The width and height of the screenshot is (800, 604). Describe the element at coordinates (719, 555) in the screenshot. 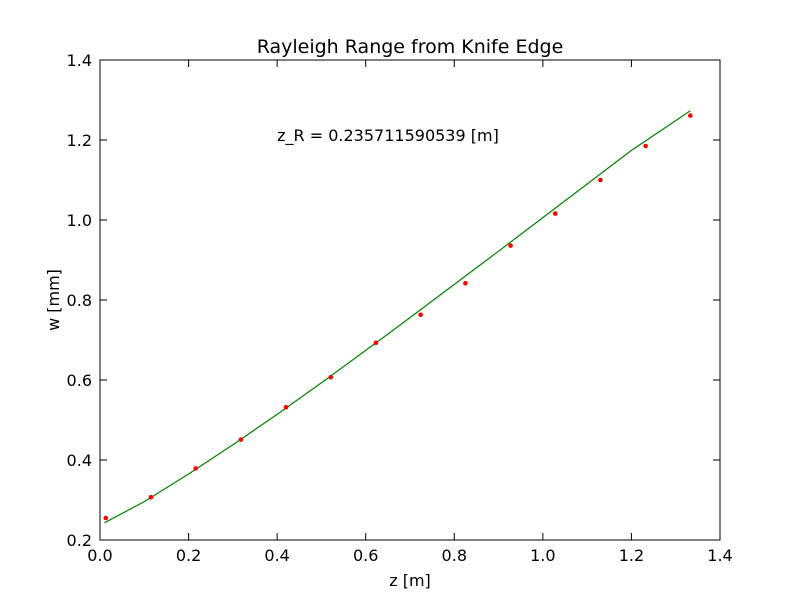

I see `x-tick-label: 1.4` at that location.